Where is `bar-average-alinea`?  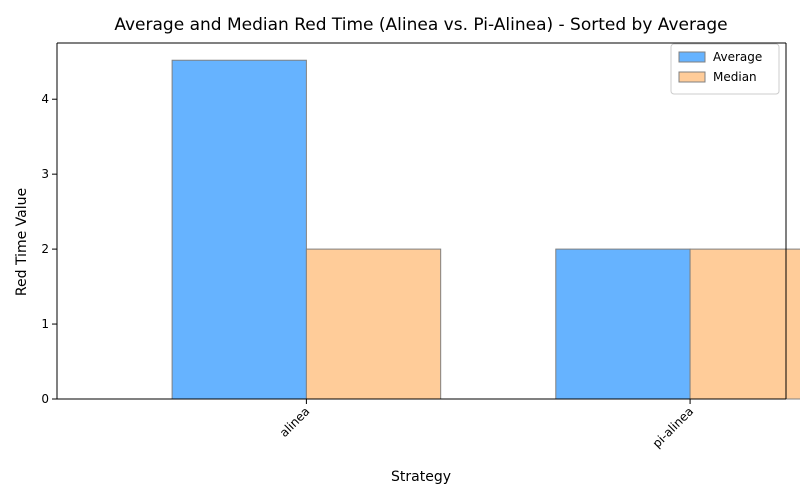
bar-average-alinea is located at coordinates (239, 229).